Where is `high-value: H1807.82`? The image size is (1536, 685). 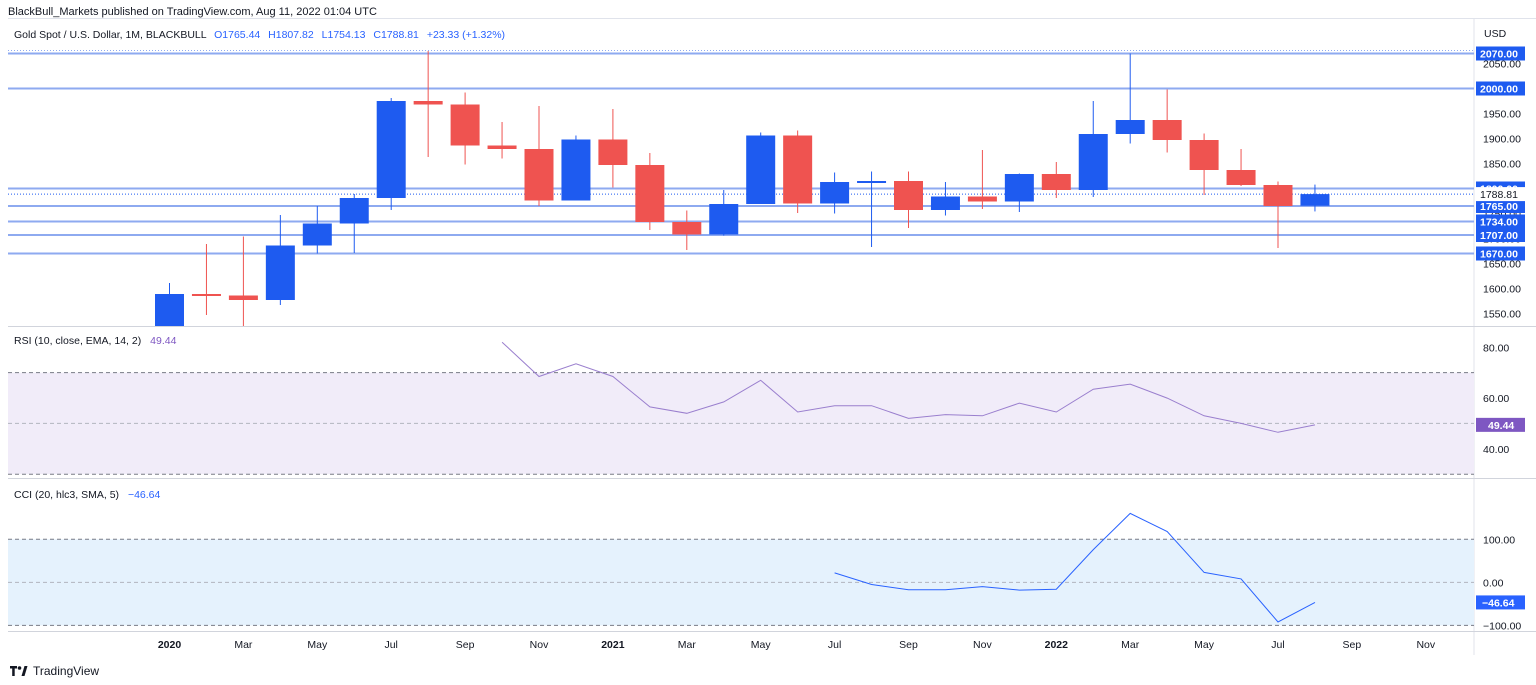 high-value: H1807.82 is located at coordinates (291, 35).